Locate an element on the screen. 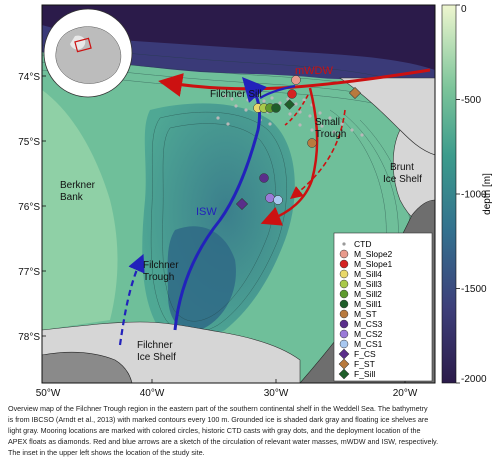 This screenshot has width=495, height=465. legend-label: M_CS3 is located at coordinates (368, 324).